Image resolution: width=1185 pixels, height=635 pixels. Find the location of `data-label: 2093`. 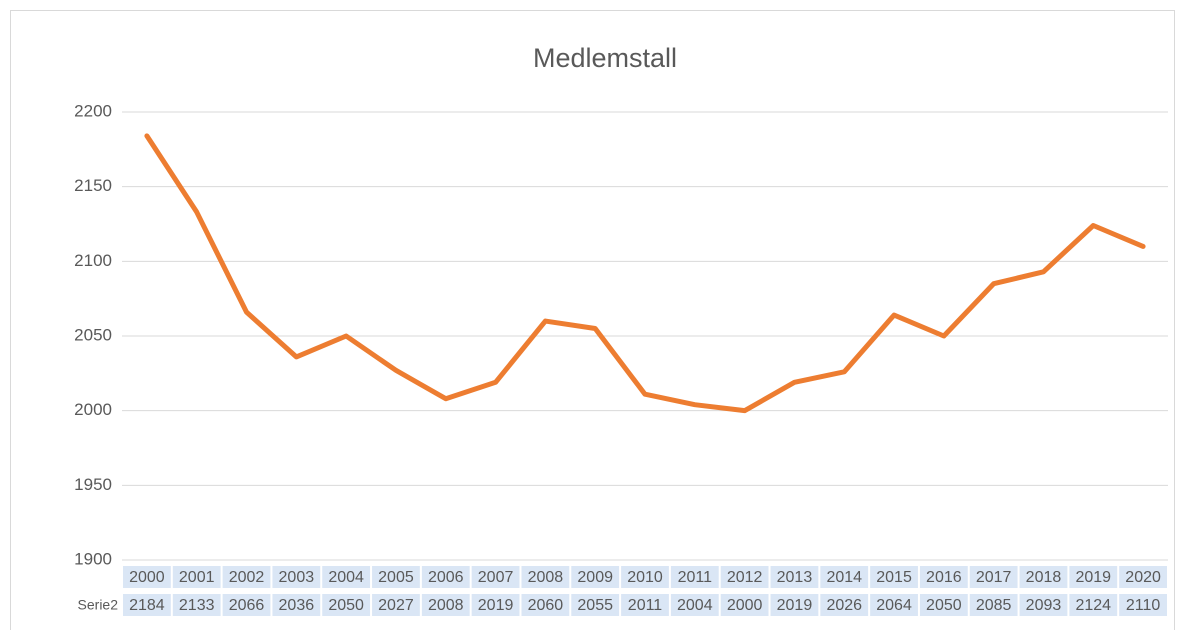

data-label: 2093 is located at coordinates (1044, 605).